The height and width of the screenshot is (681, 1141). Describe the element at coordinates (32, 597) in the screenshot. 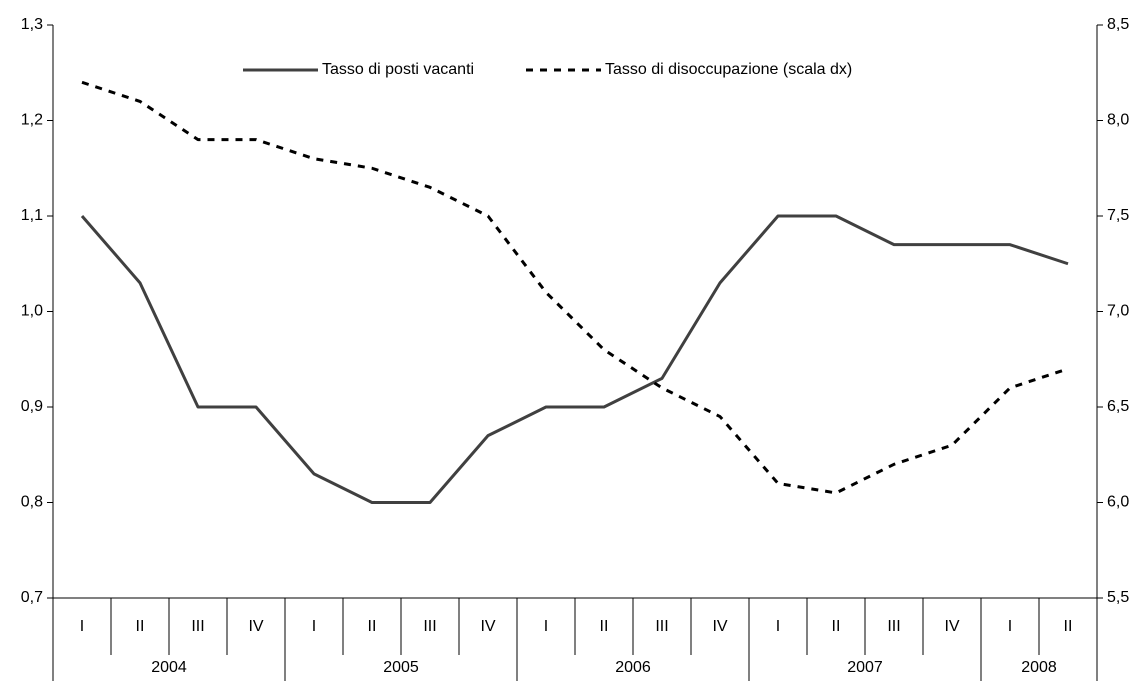

I see `y-tick-label: 0,7` at that location.